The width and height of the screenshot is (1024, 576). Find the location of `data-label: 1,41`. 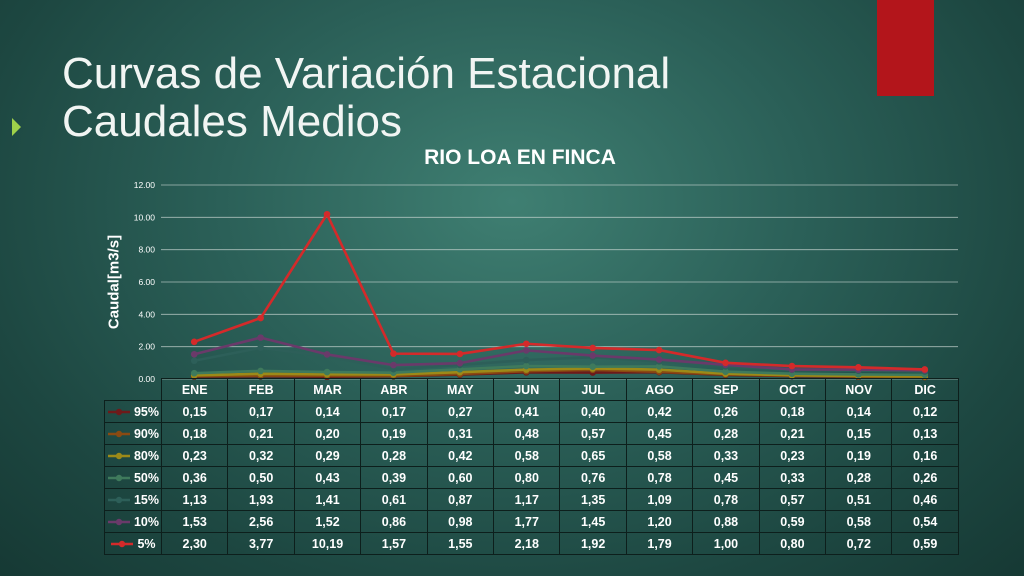

data-label: 1,41 is located at coordinates (327, 499).